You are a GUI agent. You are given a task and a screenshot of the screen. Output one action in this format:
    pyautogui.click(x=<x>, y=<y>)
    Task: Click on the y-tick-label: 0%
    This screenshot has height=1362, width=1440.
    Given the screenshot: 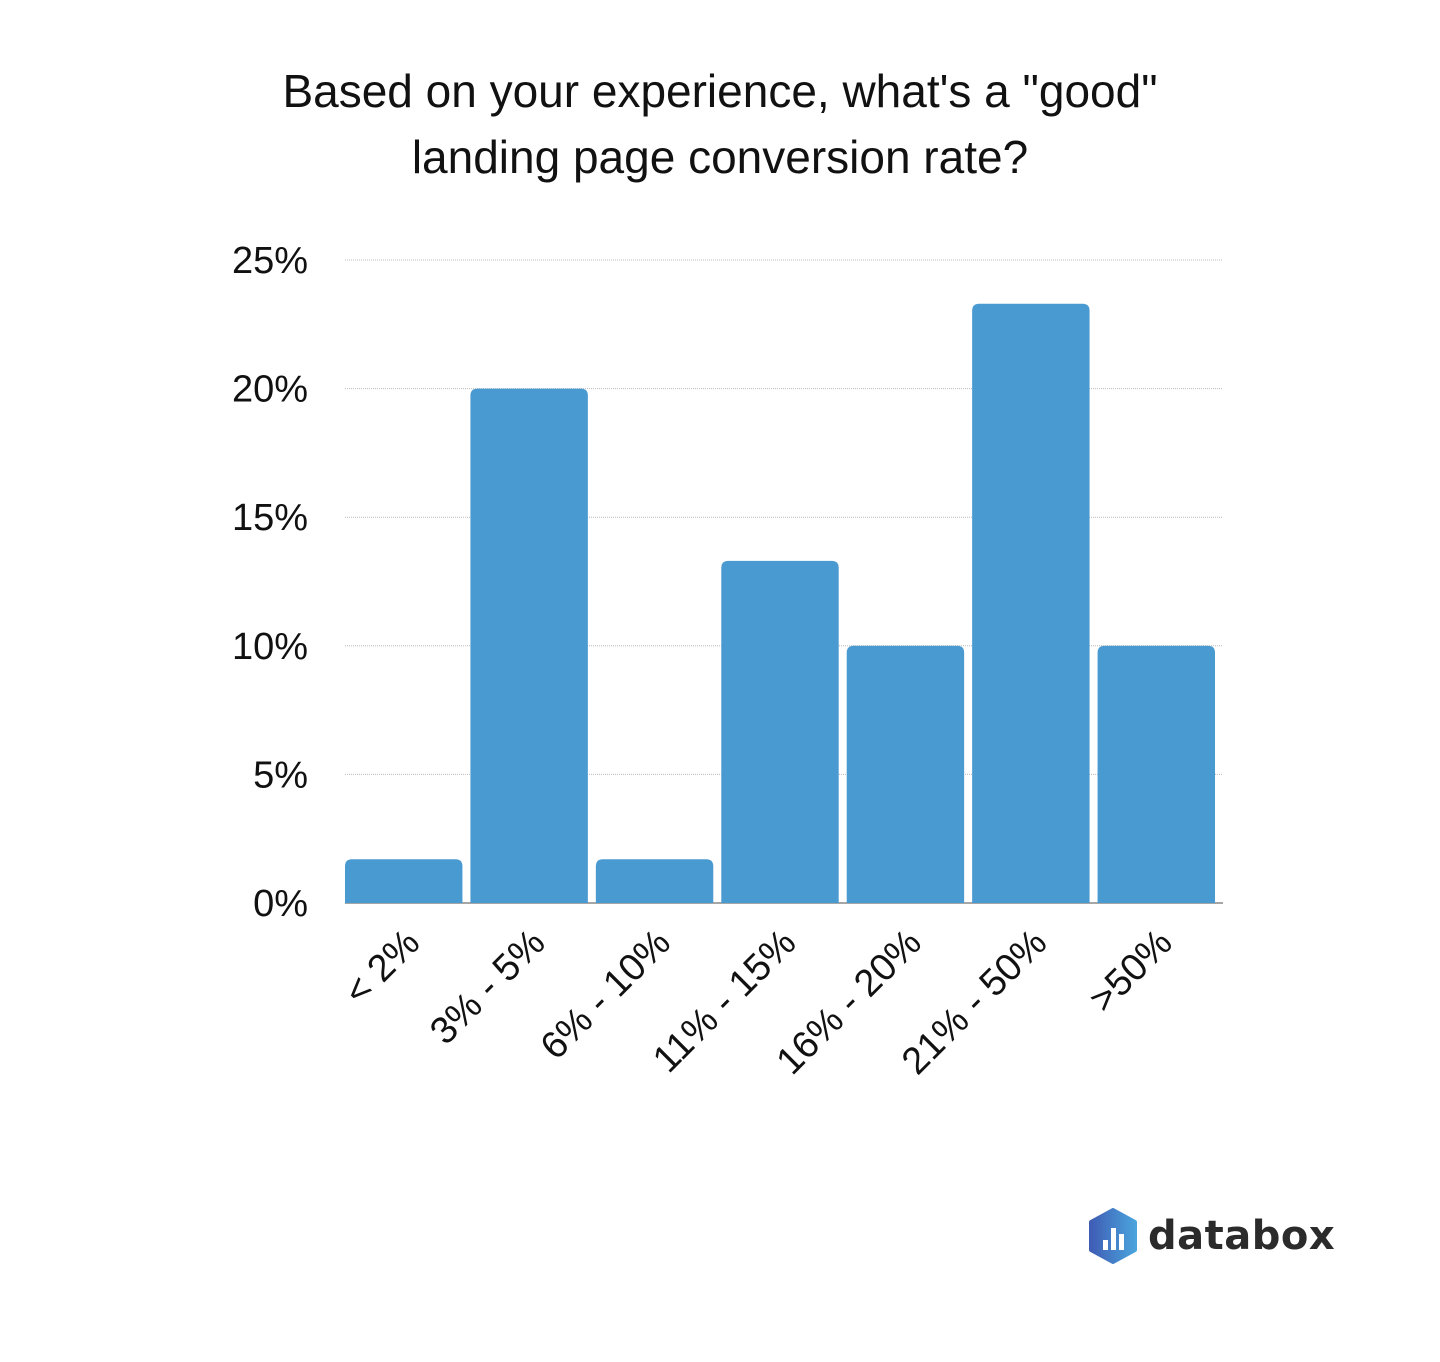 What is the action you would take?
    pyautogui.click(x=280, y=904)
    